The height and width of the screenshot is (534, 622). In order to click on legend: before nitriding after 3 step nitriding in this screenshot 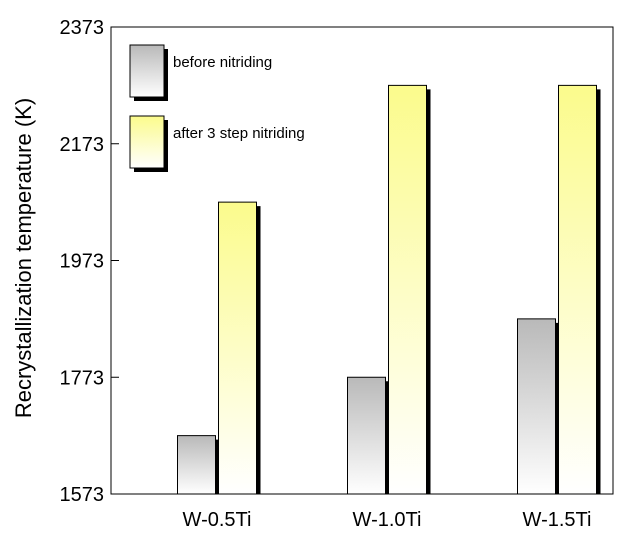, I will do `click(217, 108)`.